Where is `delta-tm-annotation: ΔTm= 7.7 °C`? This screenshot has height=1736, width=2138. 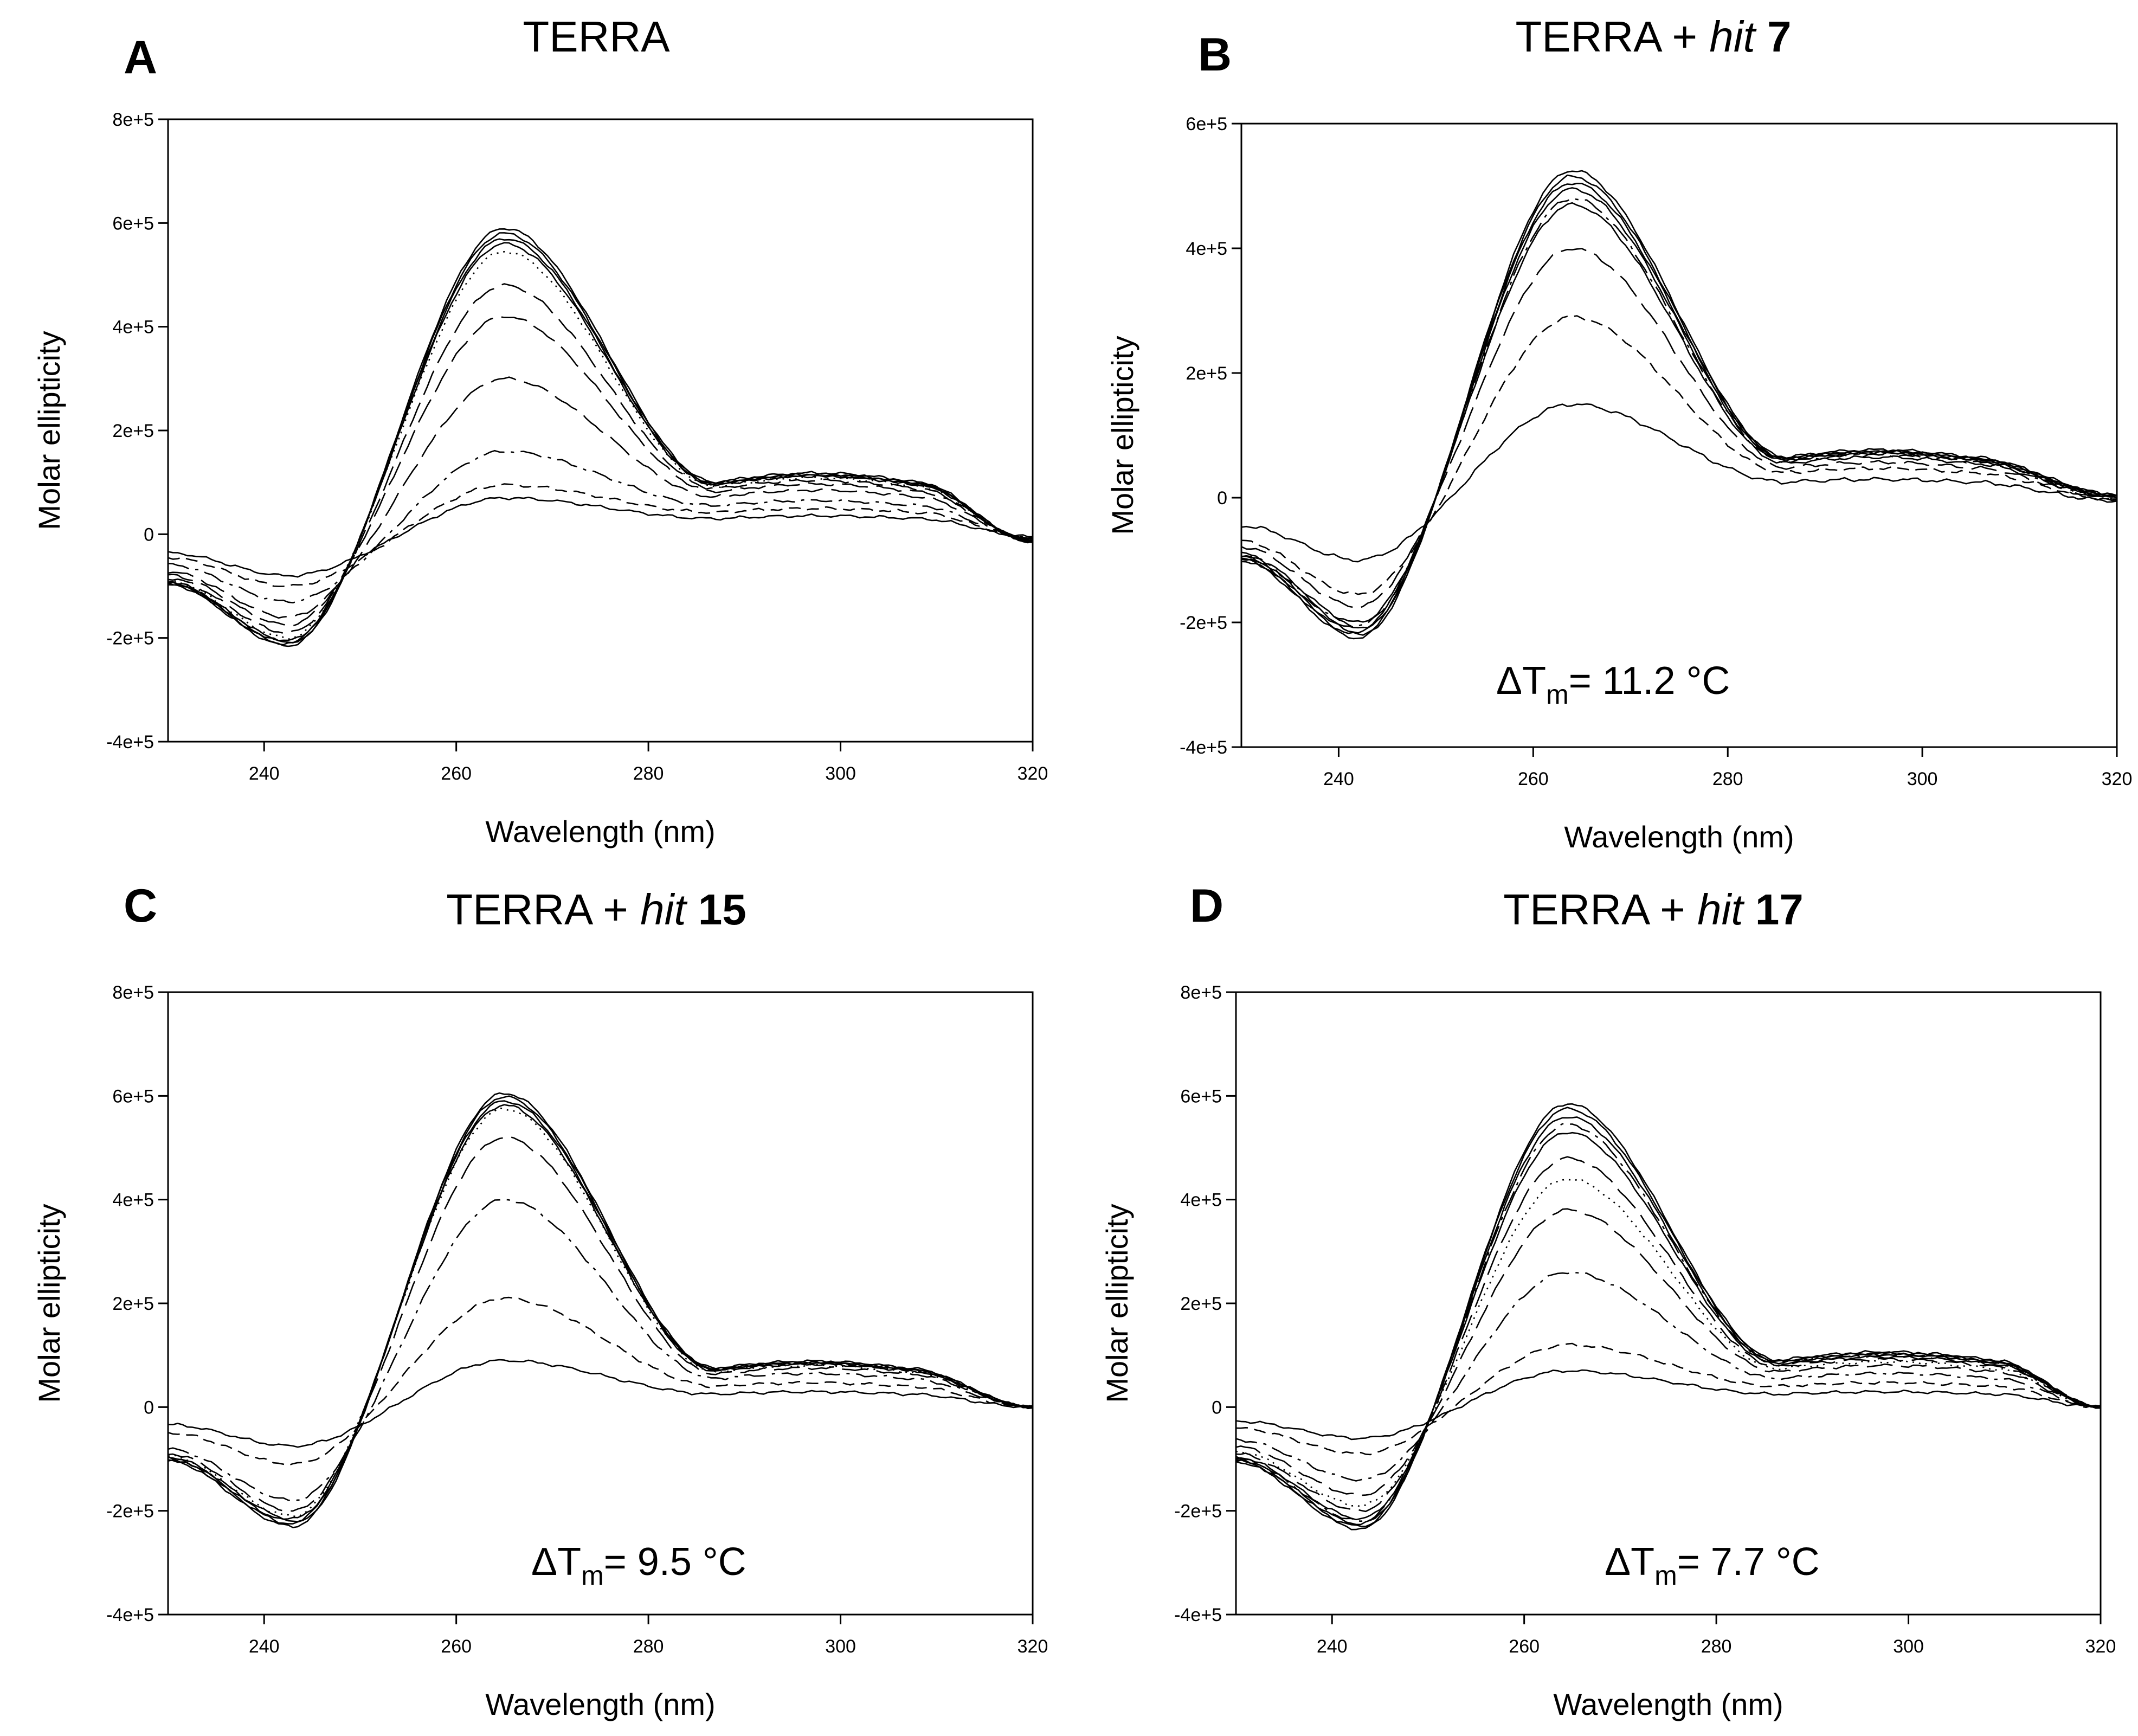 delta-tm-annotation: ΔTm= 7.7 °C is located at coordinates (1712, 1565).